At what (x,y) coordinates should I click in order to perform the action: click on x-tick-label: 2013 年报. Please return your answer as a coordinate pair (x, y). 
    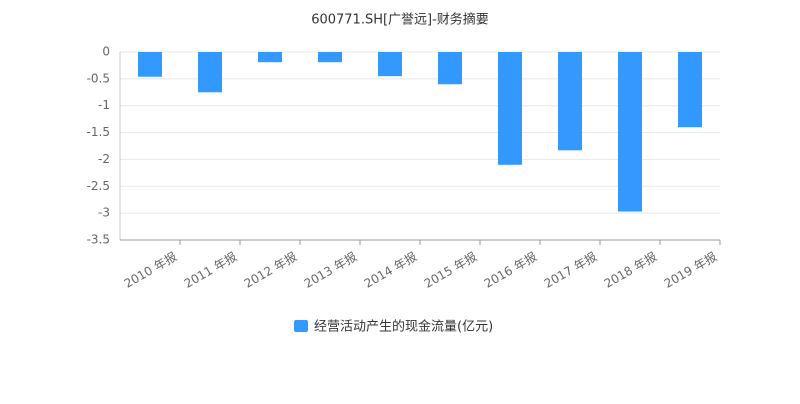
    Looking at the image, I should click on (330, 270).